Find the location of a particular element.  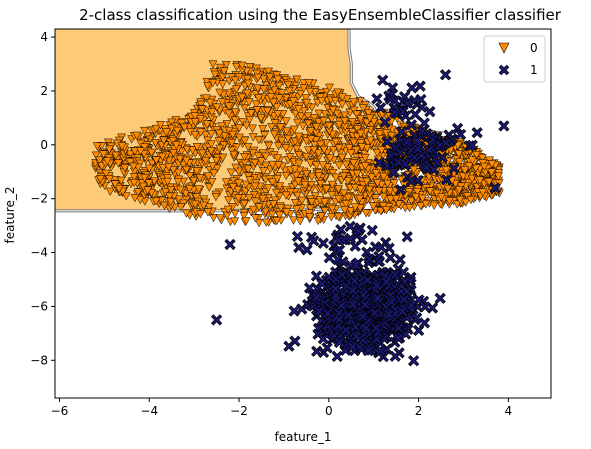

y-tick-label: 4 is located at coordinates (44, 37).